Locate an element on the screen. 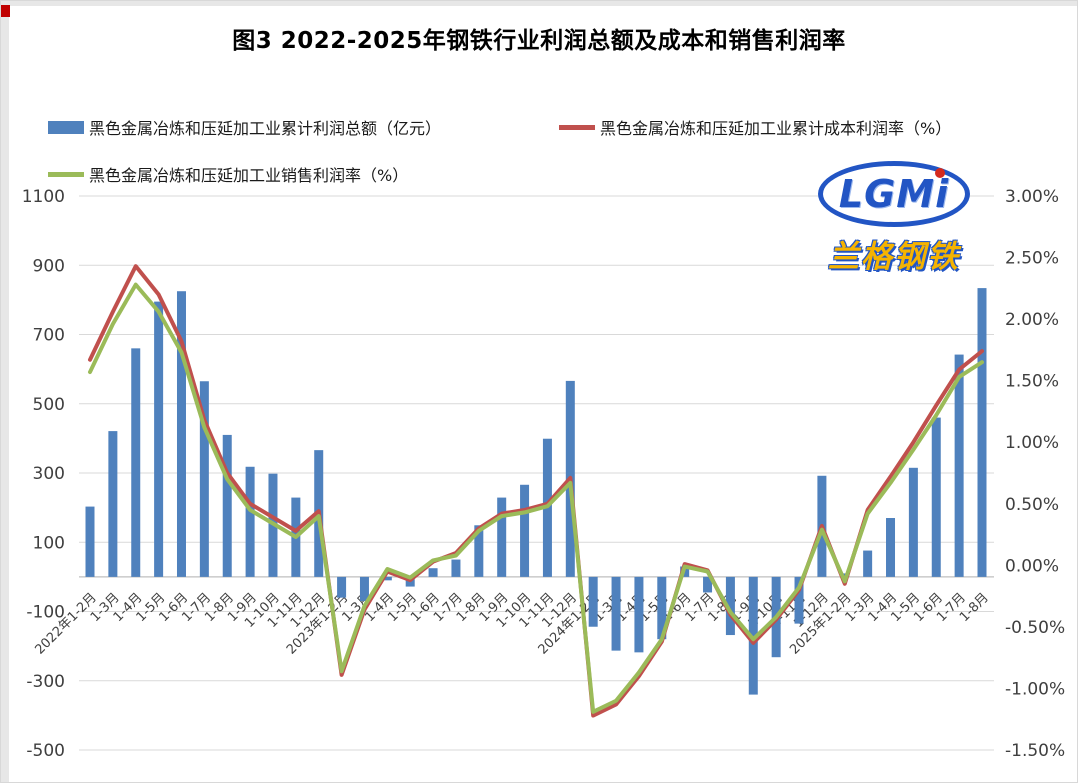  legend-item-profit: 黑色金属冶炼和压延加工业累计利润总额（亿元） is located at coordinates (244, 127).